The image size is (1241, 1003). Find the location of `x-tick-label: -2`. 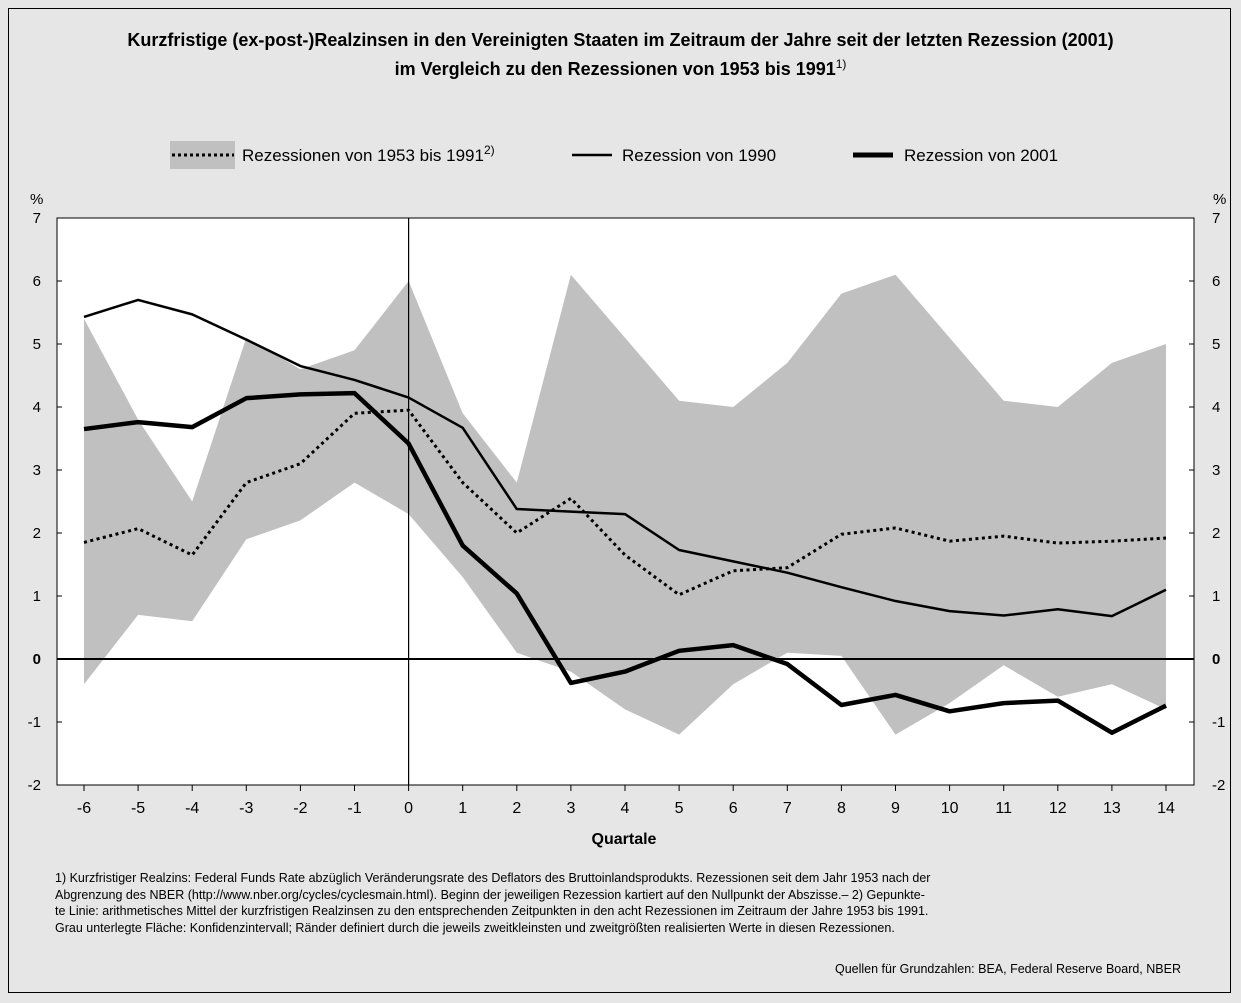

x-tick-label: -2 is located at coordinates (300, 808).